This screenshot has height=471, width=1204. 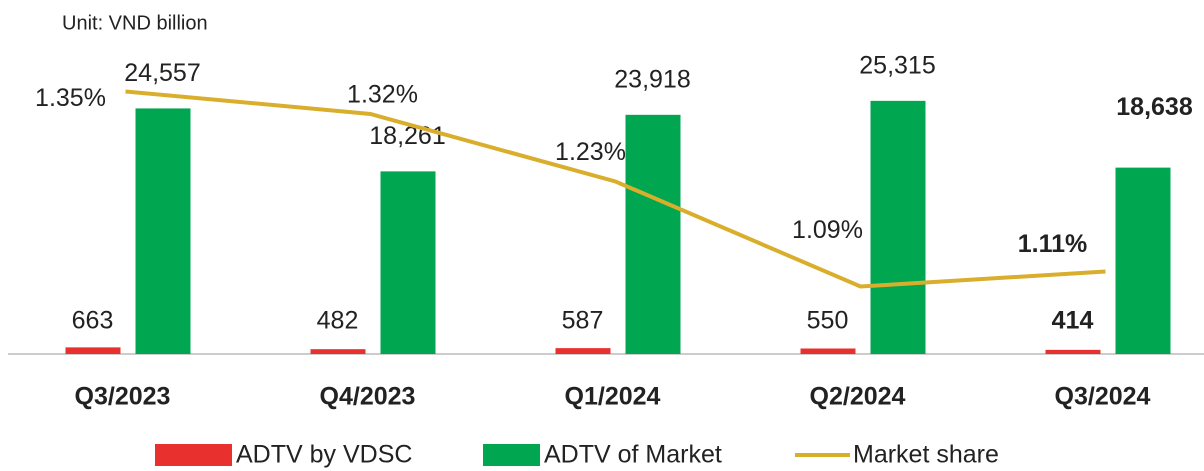 What do you see at coordinates (368, 397) in the screenshot?
I see `x-tick-label: Q4/2023` at bounding box center [368, 397].